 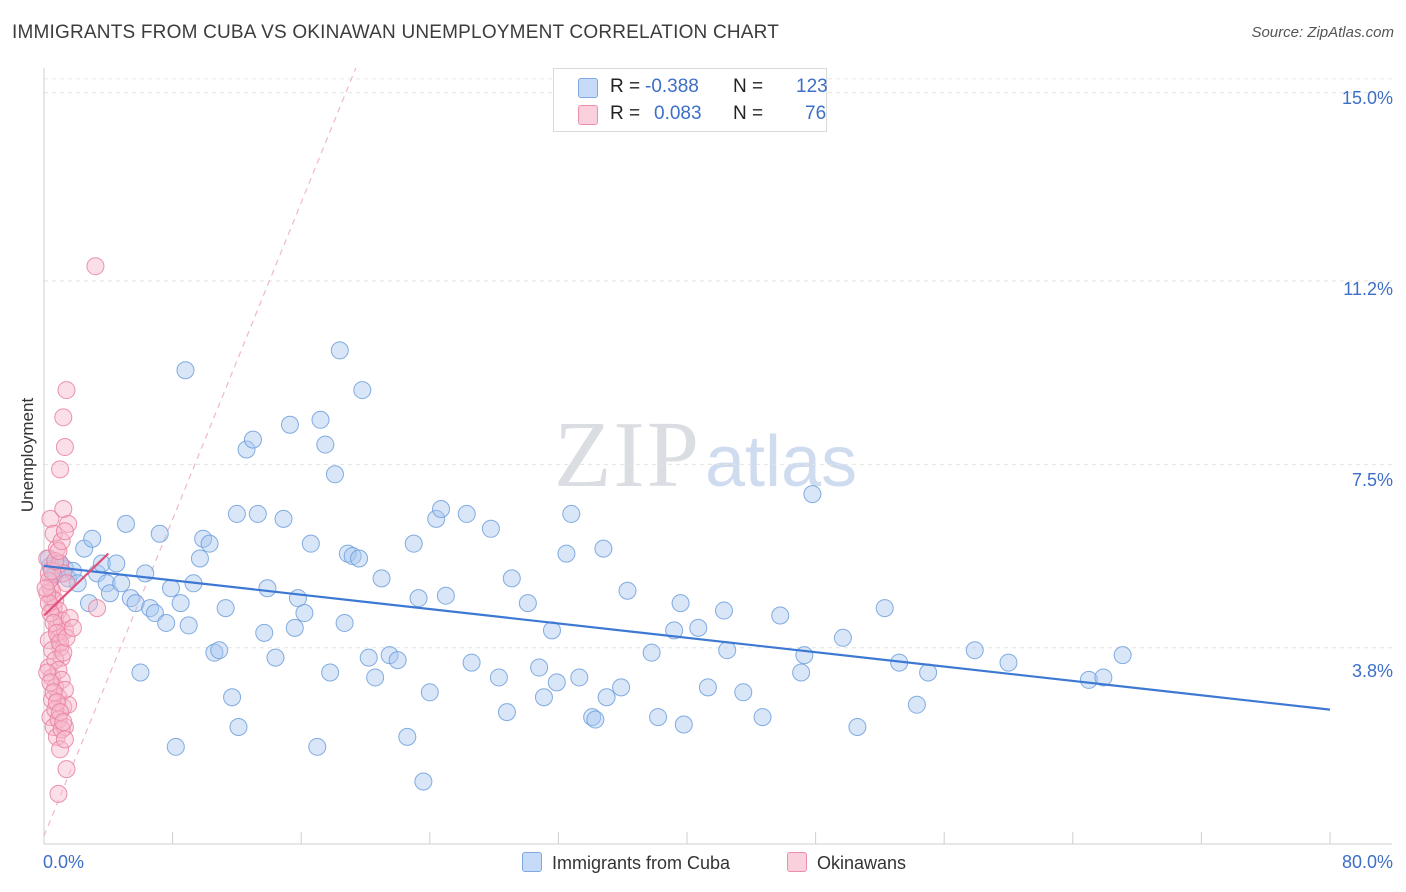 What do you see at coordinates (1367, 98) in the screenshot?
I see `y-tick-label-15: 15.0%` at bounding box center [1367, 98].